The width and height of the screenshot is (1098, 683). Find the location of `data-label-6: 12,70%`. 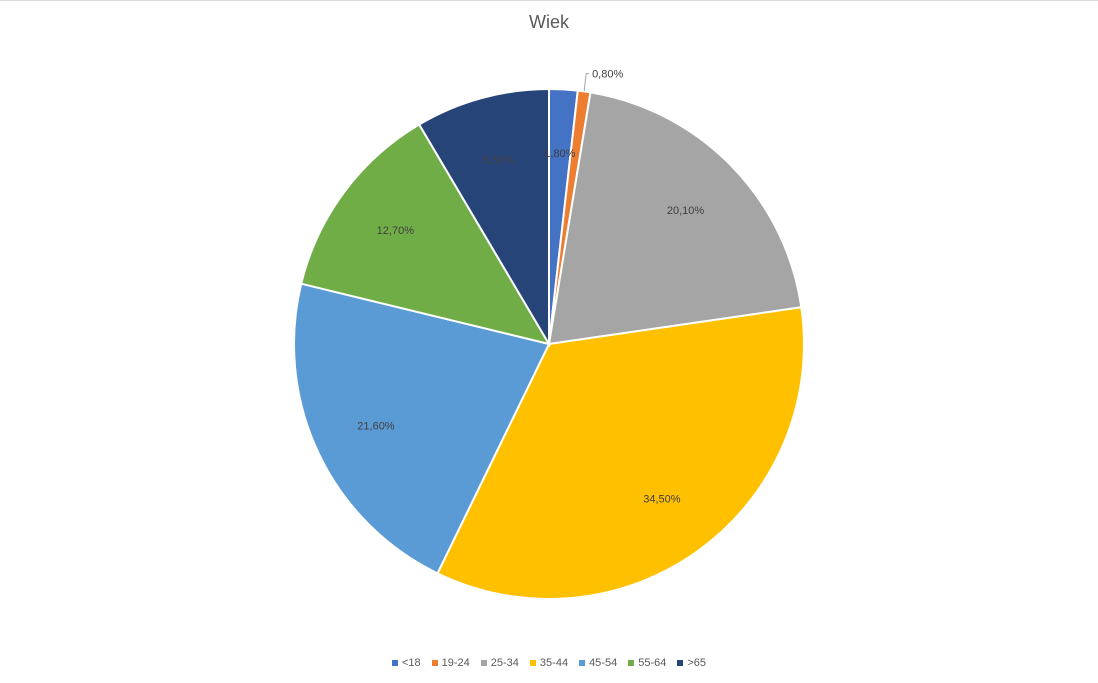

data-label-6: 12,70% is located at coordinates (396, 231).